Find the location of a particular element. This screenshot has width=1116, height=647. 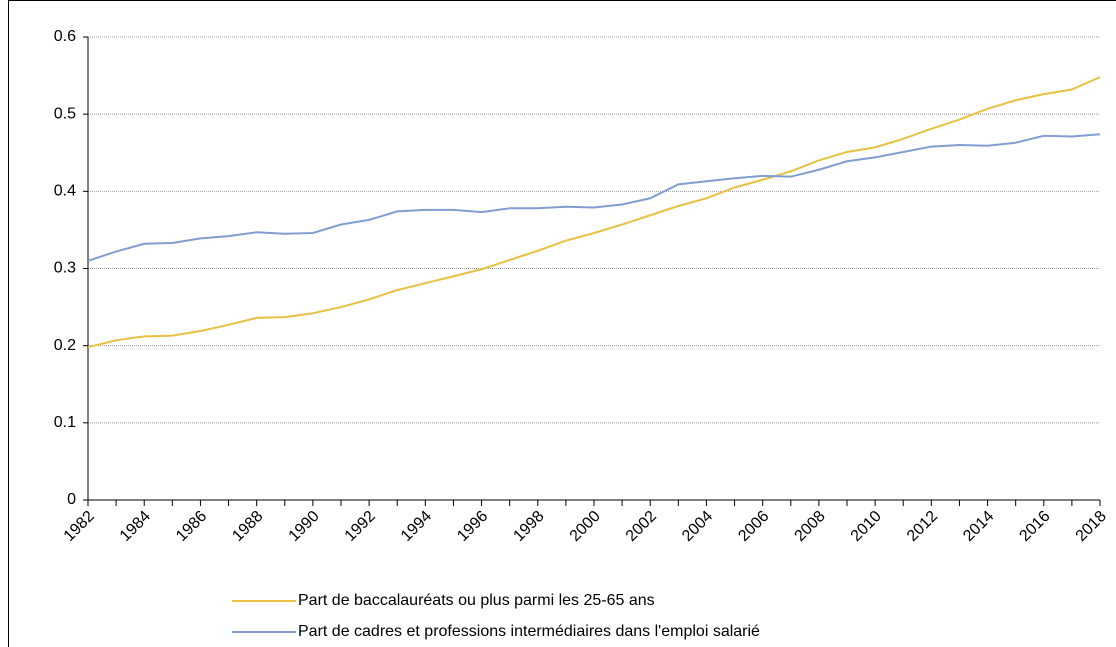

x-tick-label: 1992 is located at coordinates (360, 526).